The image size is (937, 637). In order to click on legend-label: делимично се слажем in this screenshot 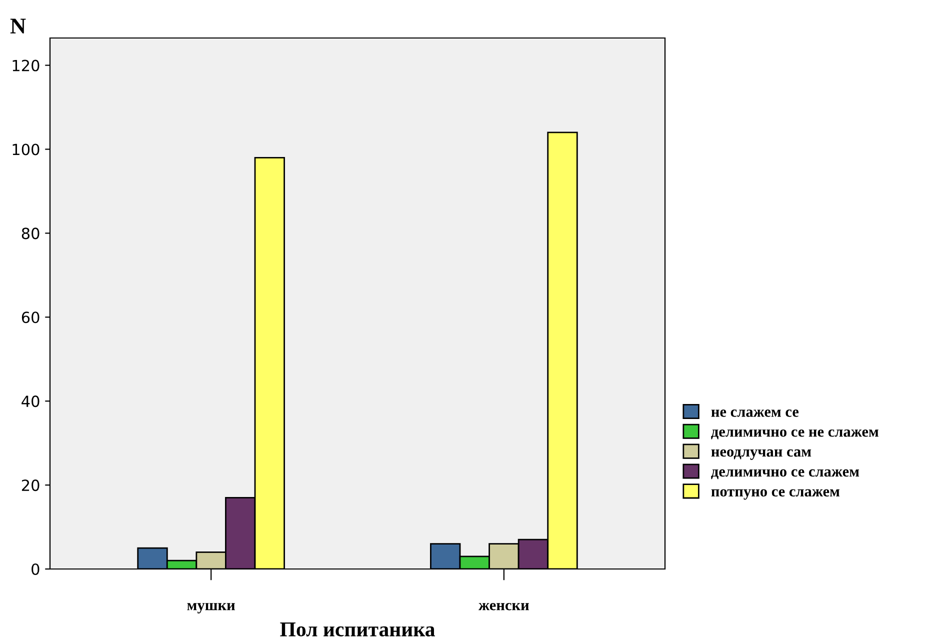, I will do `click(785, 474)`.